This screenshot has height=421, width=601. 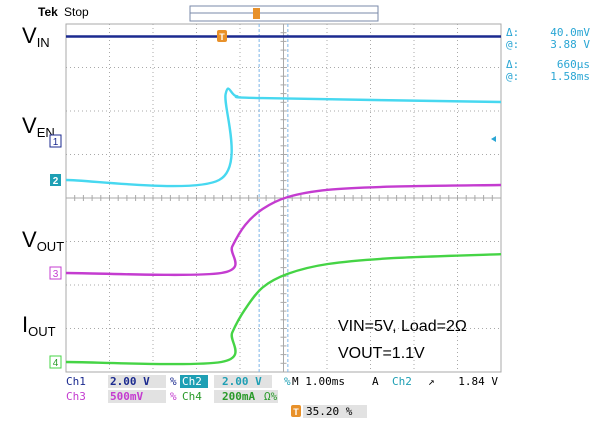 What do you see at coordinates (431, 381) in the screenshot?
I see `trigger-slope-icon: ↗` at bounding box center [431, 381].